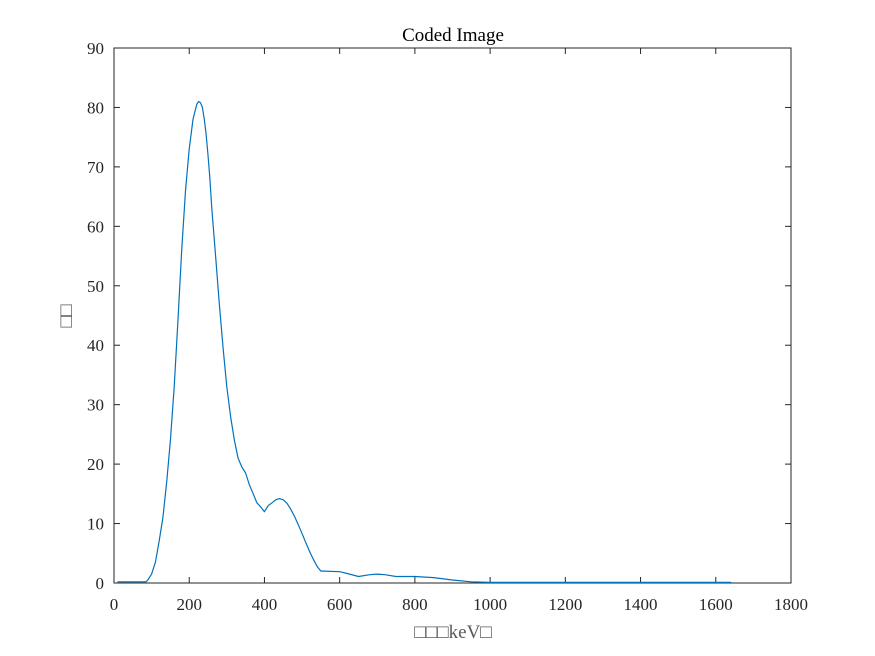 The image size is (875, 656). Describe the element at coordinates (95, 405) in the screenshot. I see `y-tick-label-30: 30` at that location.